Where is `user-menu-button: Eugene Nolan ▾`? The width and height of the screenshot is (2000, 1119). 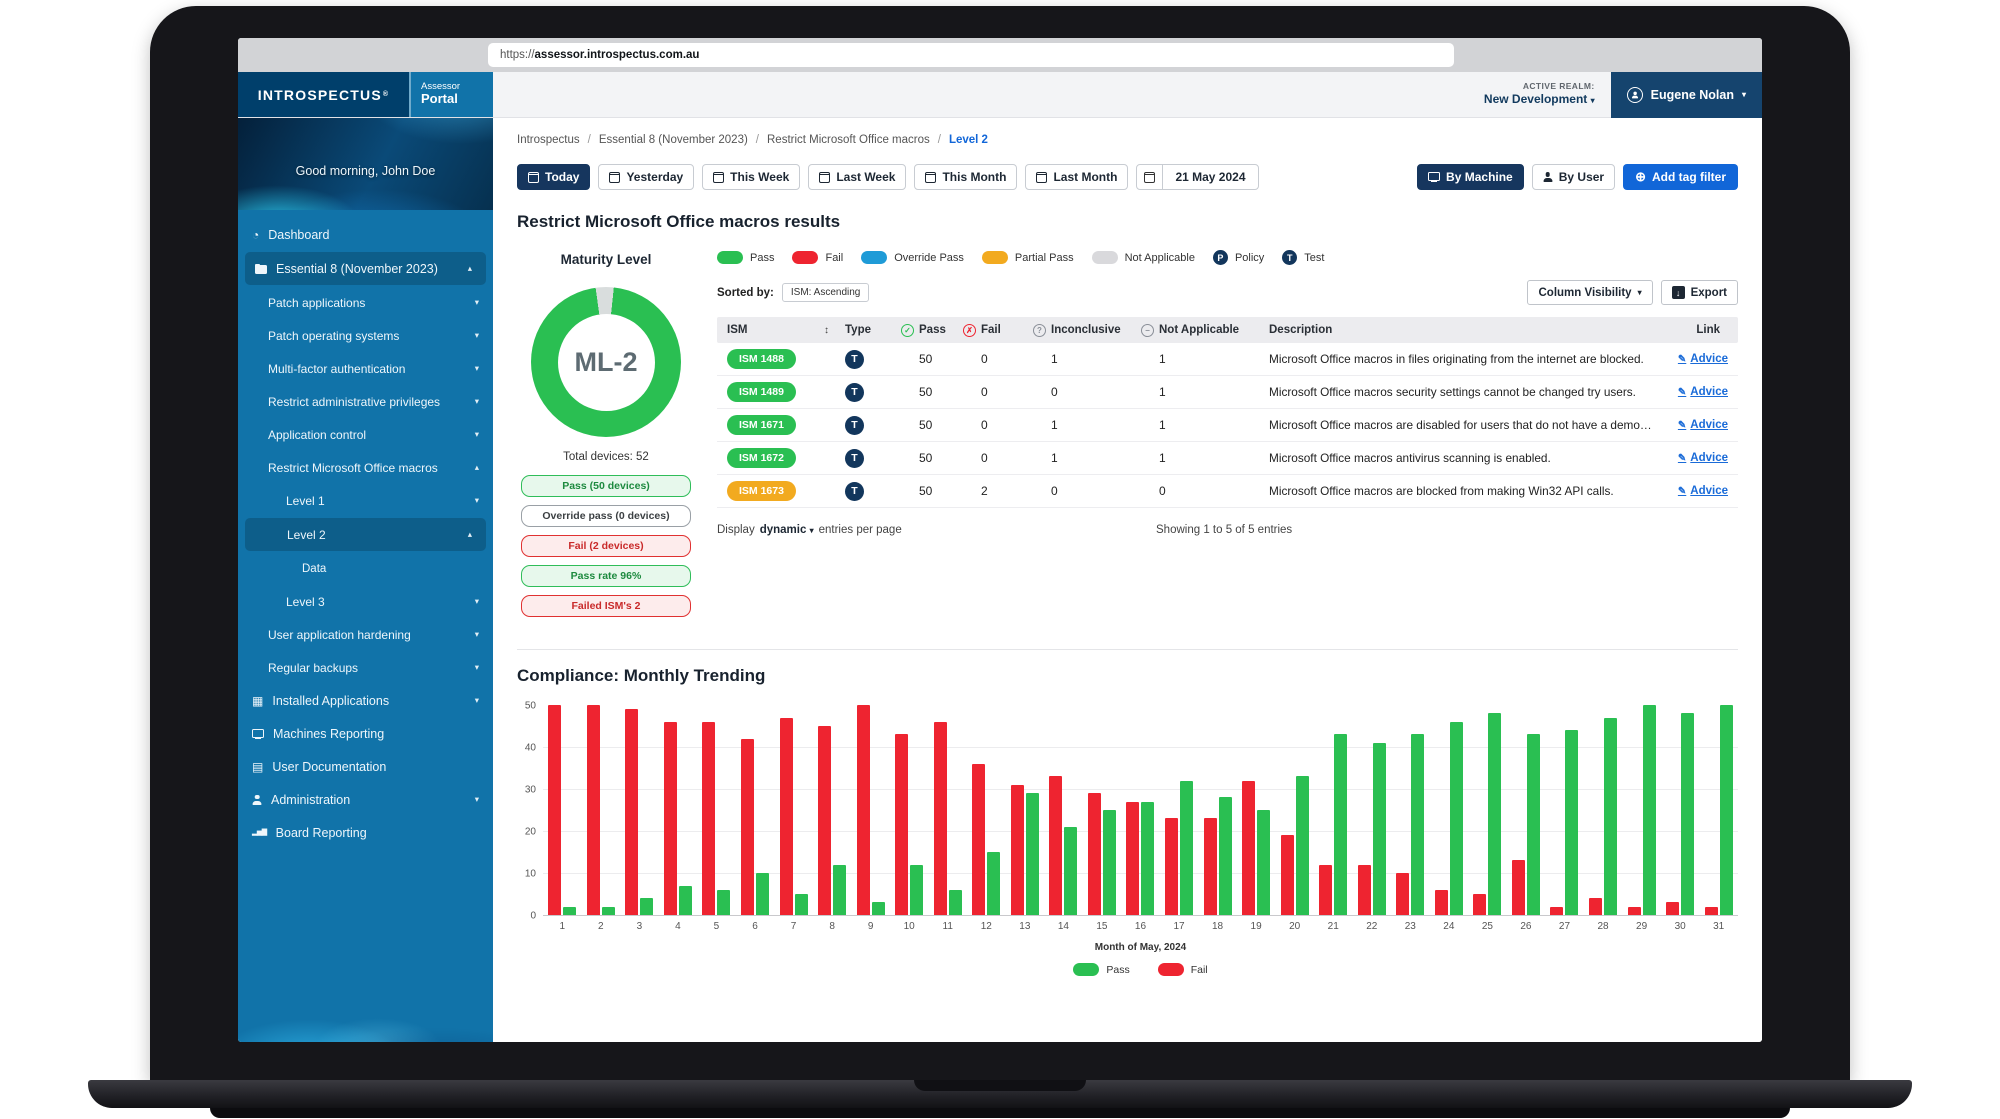
user-menu-button: Eugene Nolan ▾ is located at coordinates (1686, 94).